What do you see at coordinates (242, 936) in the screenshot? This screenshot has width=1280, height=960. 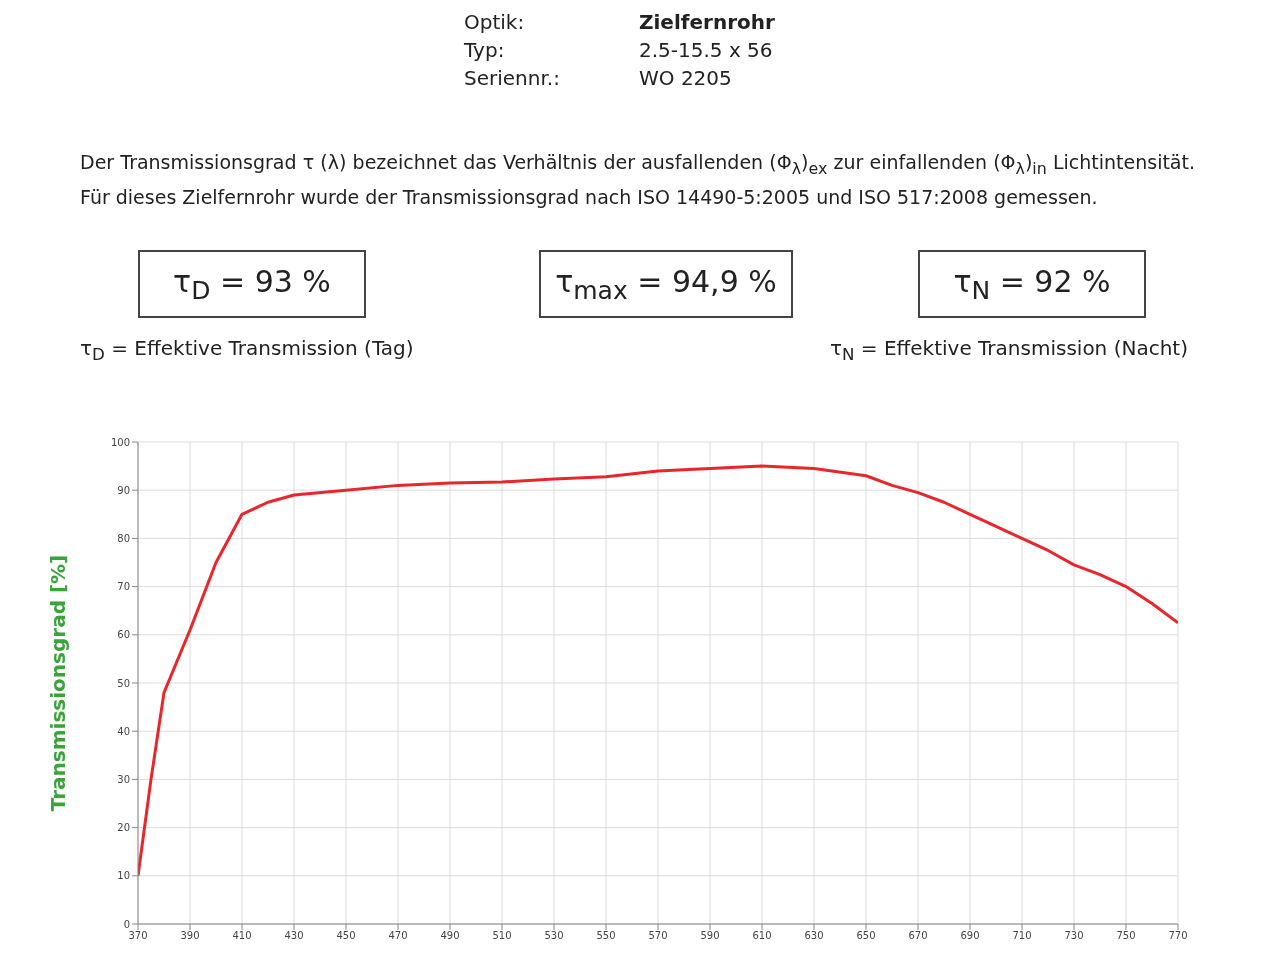 I see `x-tick-label: 410` at bounding box center [242, 936].